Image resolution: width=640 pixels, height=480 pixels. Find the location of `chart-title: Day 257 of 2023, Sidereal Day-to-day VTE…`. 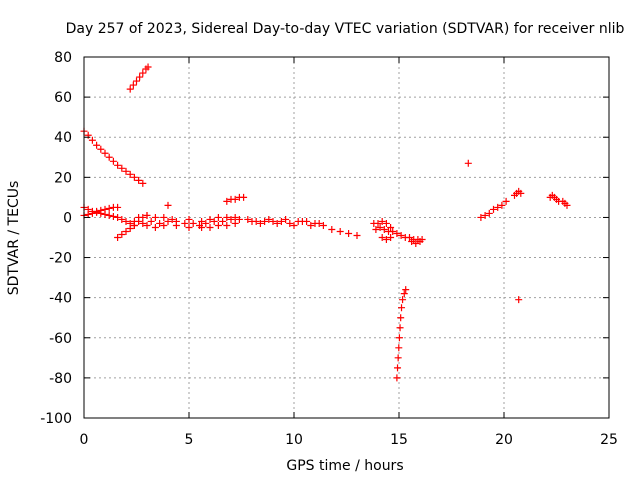

chart-title: Day 257 of 2023, Sidereal Day-to-day VTE… is located at coordinates (345, 29).